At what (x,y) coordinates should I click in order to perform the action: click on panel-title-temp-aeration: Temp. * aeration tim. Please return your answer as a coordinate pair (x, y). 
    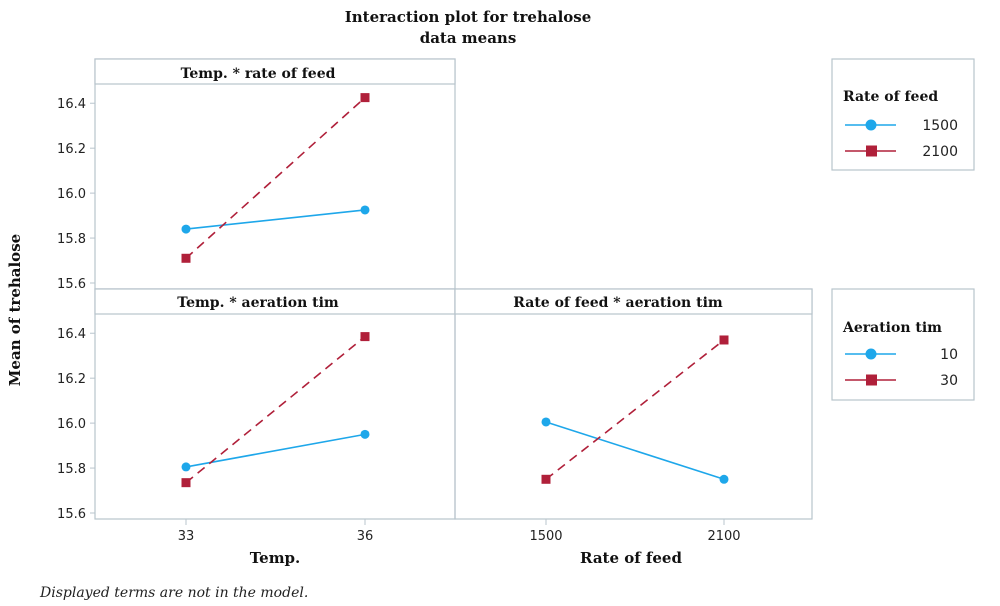
    Looking at the image, I should click on (258, 303).